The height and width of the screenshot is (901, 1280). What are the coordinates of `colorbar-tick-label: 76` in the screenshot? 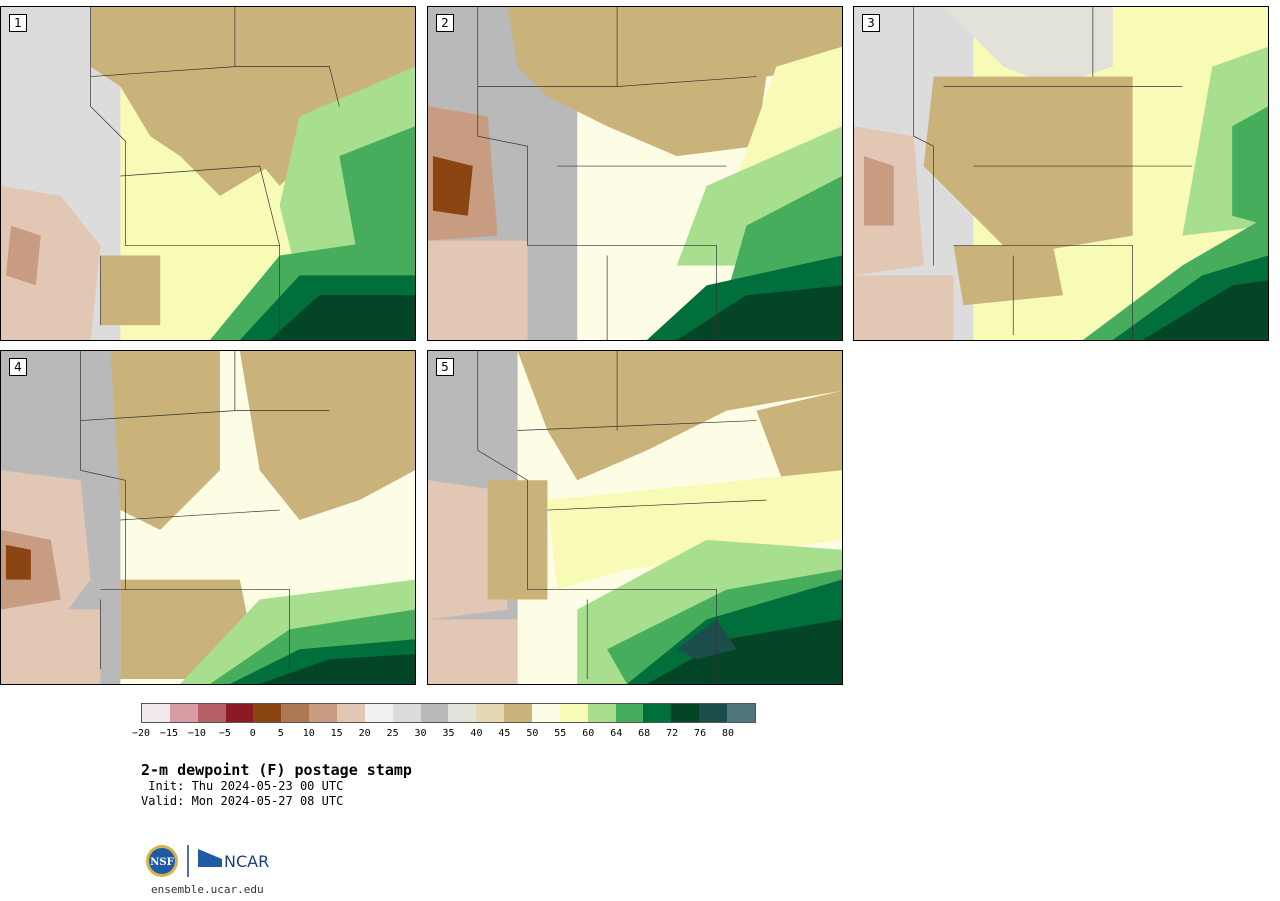 It's located at (700, 733).